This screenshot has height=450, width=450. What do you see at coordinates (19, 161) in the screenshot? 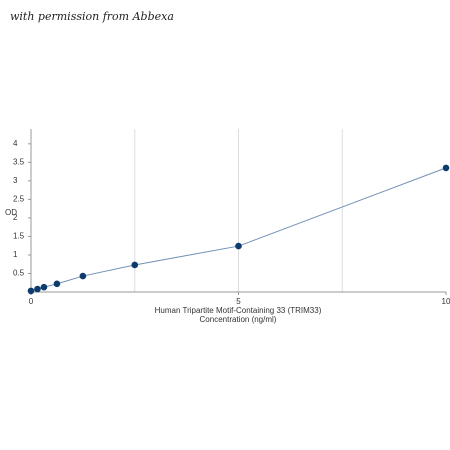
I see `y-tick-label: 3.5` at bounding box center [19, 161].